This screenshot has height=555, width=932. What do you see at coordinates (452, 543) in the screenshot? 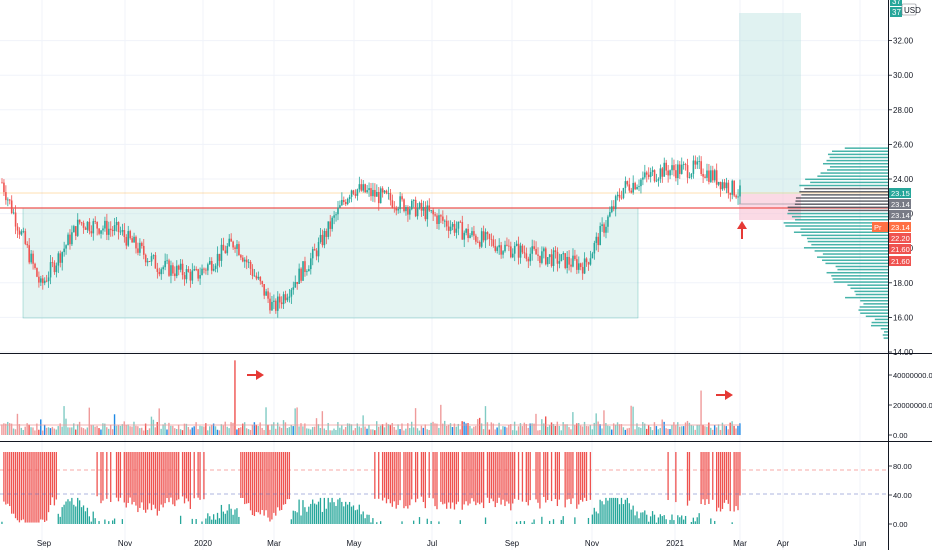
I see `time-axis: Sep Nov 2020 Mar May Jul Sep Nov 2021 Mar Apr Jun` at bounding box center [452, 543].